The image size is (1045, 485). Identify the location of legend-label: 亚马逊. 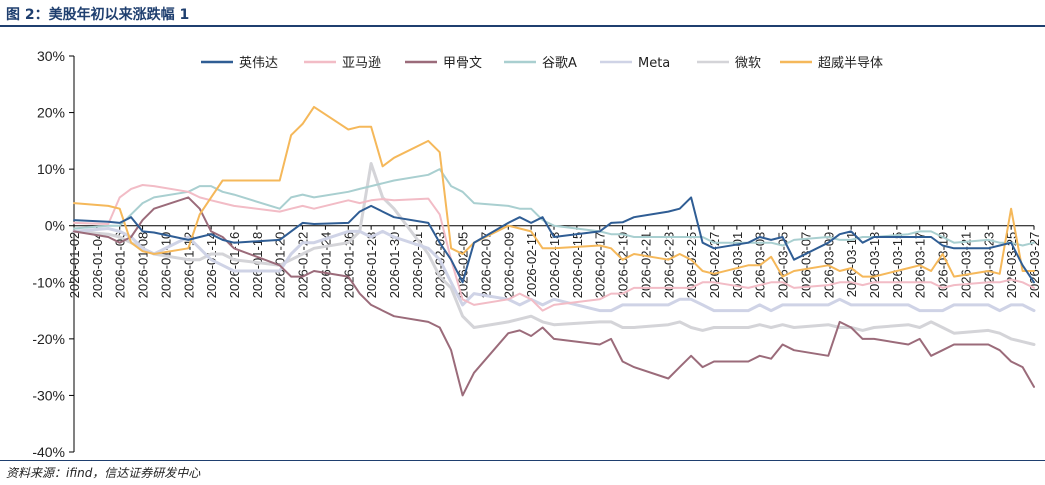
(361, 63).